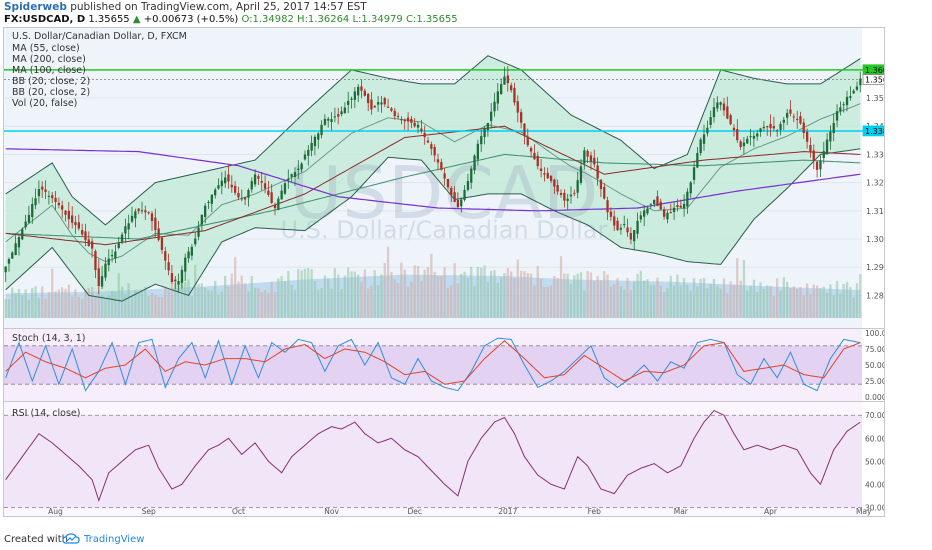 This screenshot has width=932, height=550. What do you see at coordinates (874, 507) in the screenshot?
I see `oscillator-tick-label: 30.0000` at bounding box center [874, 507].